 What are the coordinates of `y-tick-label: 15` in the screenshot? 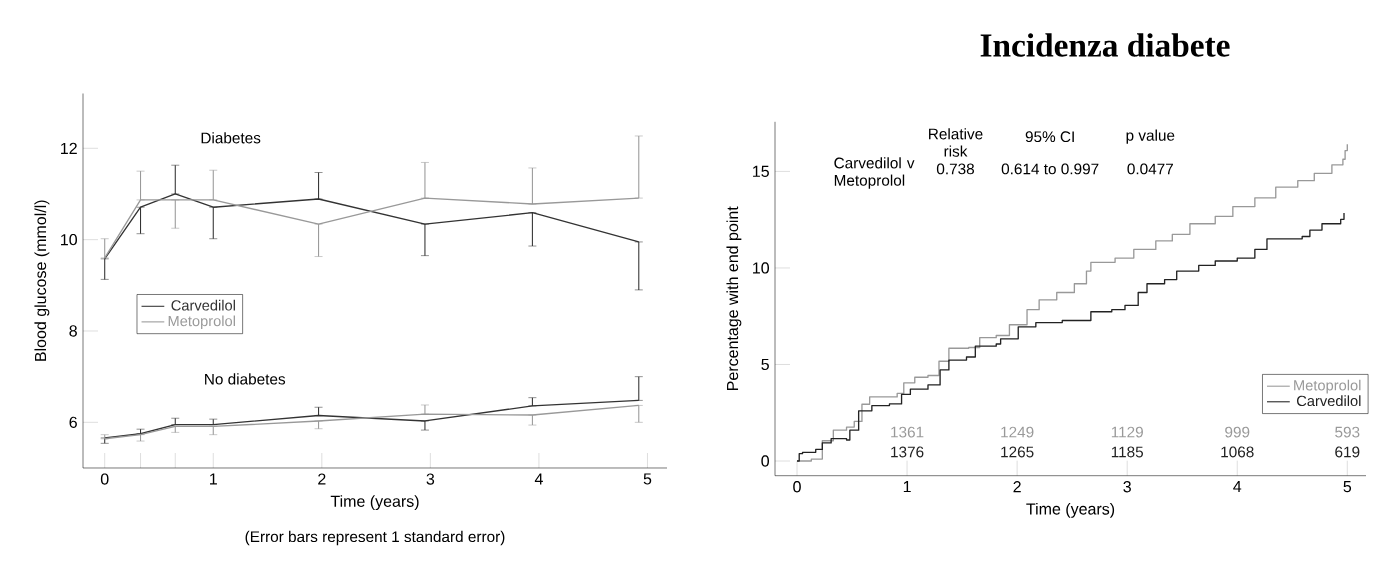 It's located at (761, 171).